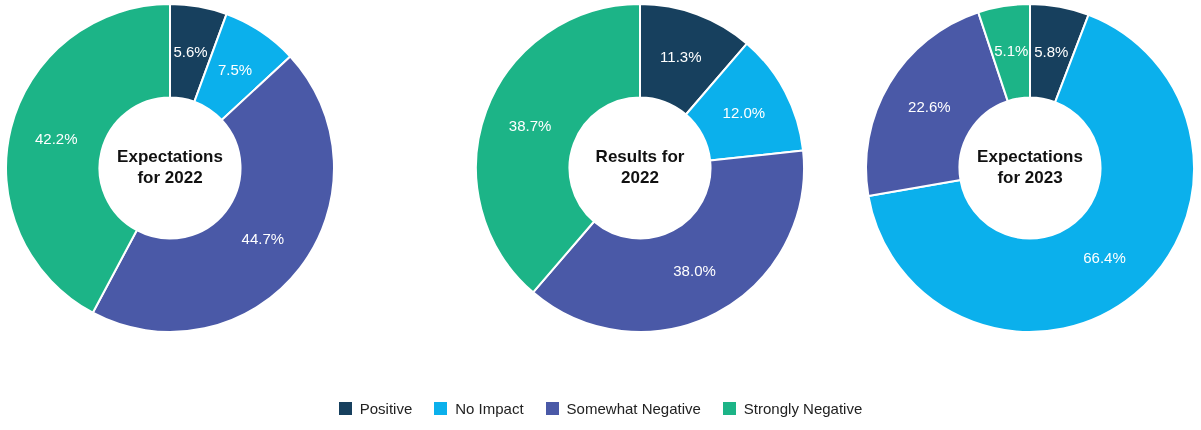  I want to click on data-label: 42.2%, so click(56, 138).